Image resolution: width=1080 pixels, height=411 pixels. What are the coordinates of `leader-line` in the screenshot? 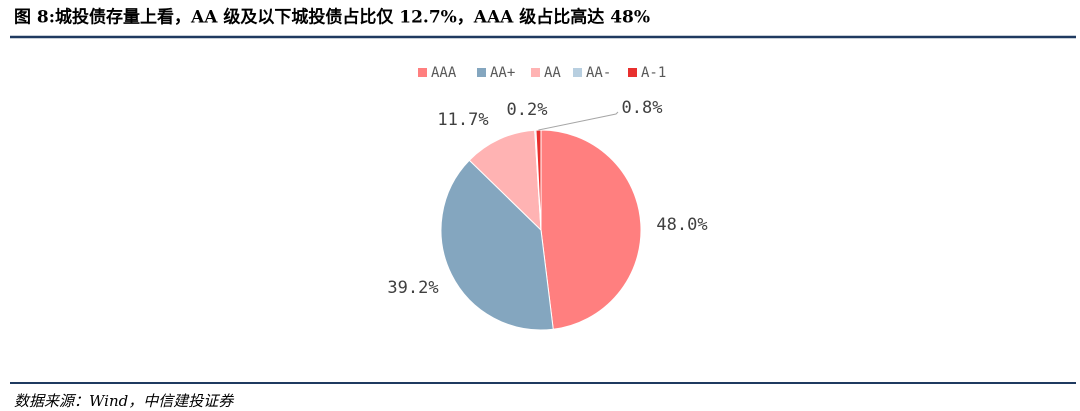 It's located at (578, 121).